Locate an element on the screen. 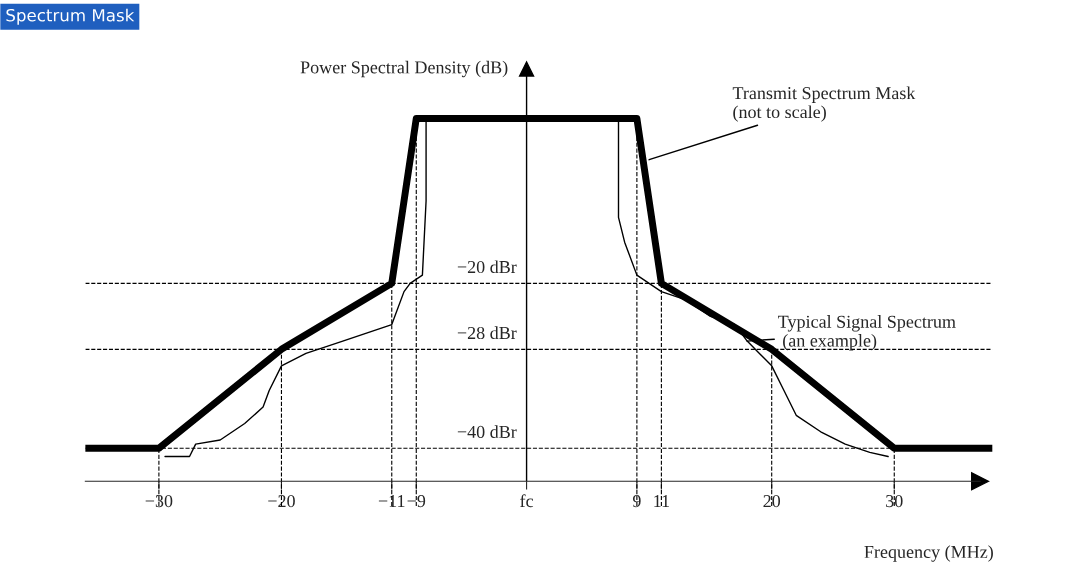 This screenshot has width=1067, height=575. chart-title: Spectrum Mask is located at coordinates (70, 16).